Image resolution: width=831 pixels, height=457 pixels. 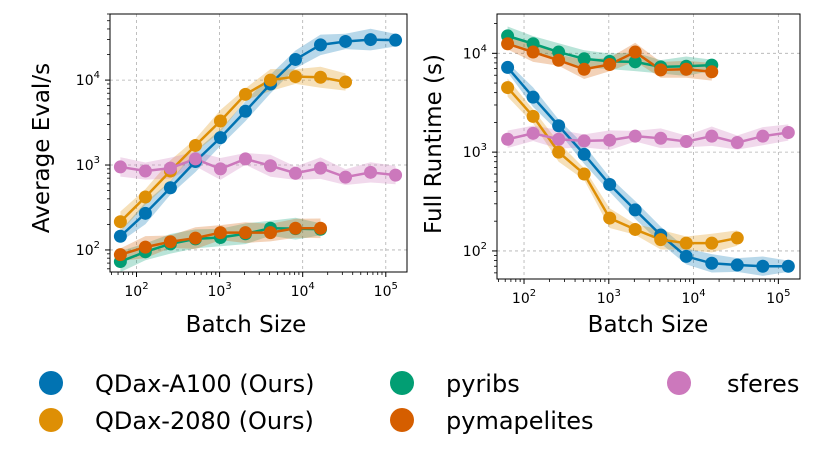 What do you see at coordinates (434, 144) in the screenshot?
I see `y-axis-label: Full Runtime (s)` at bounding box center [434, 144].